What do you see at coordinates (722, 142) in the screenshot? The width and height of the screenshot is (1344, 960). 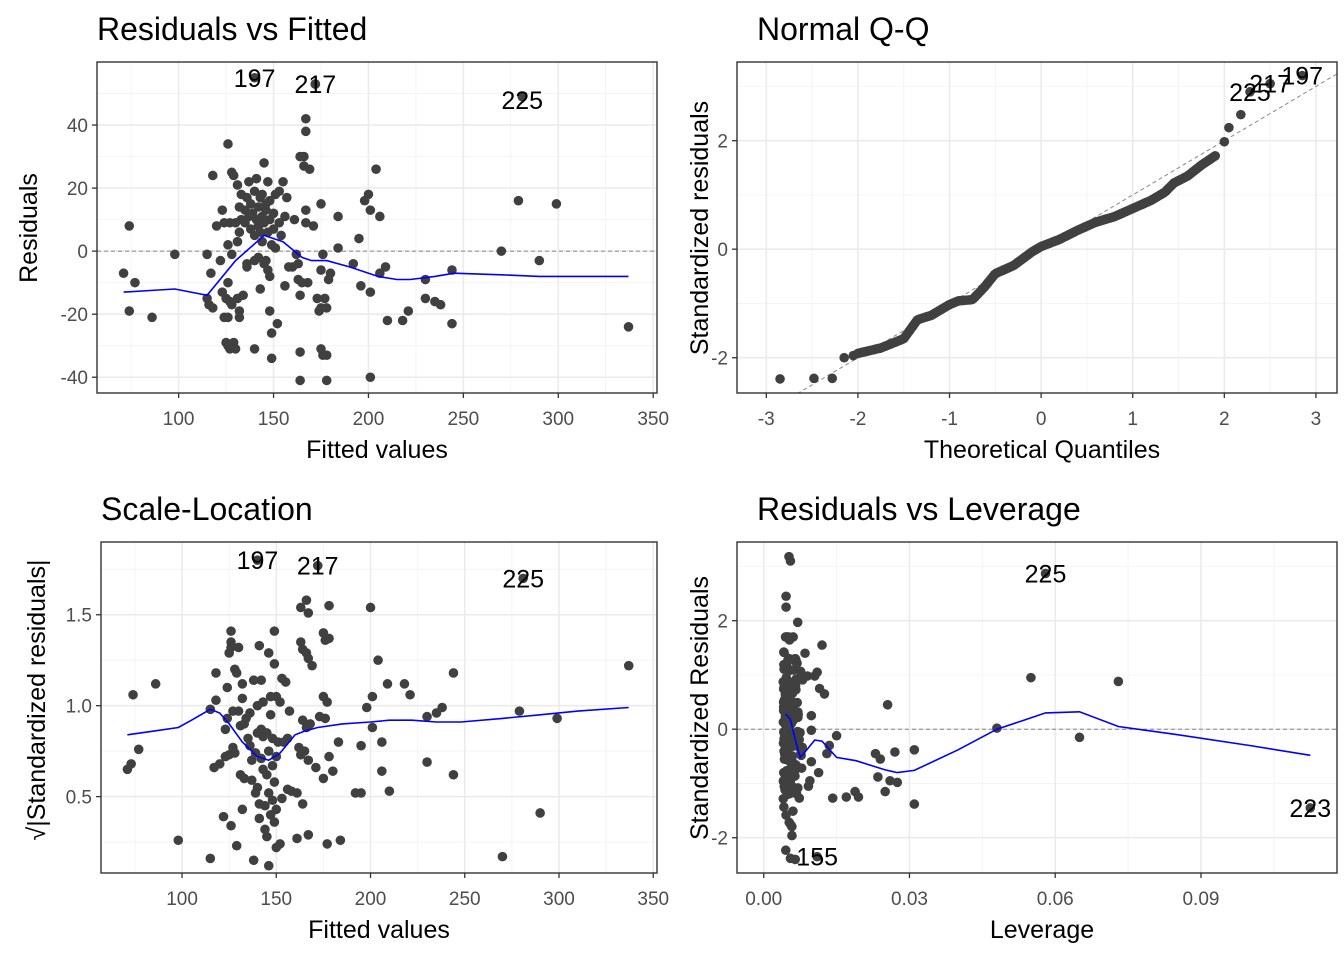 I see `y-tick-label: 2` at bounding box center [722, 142].